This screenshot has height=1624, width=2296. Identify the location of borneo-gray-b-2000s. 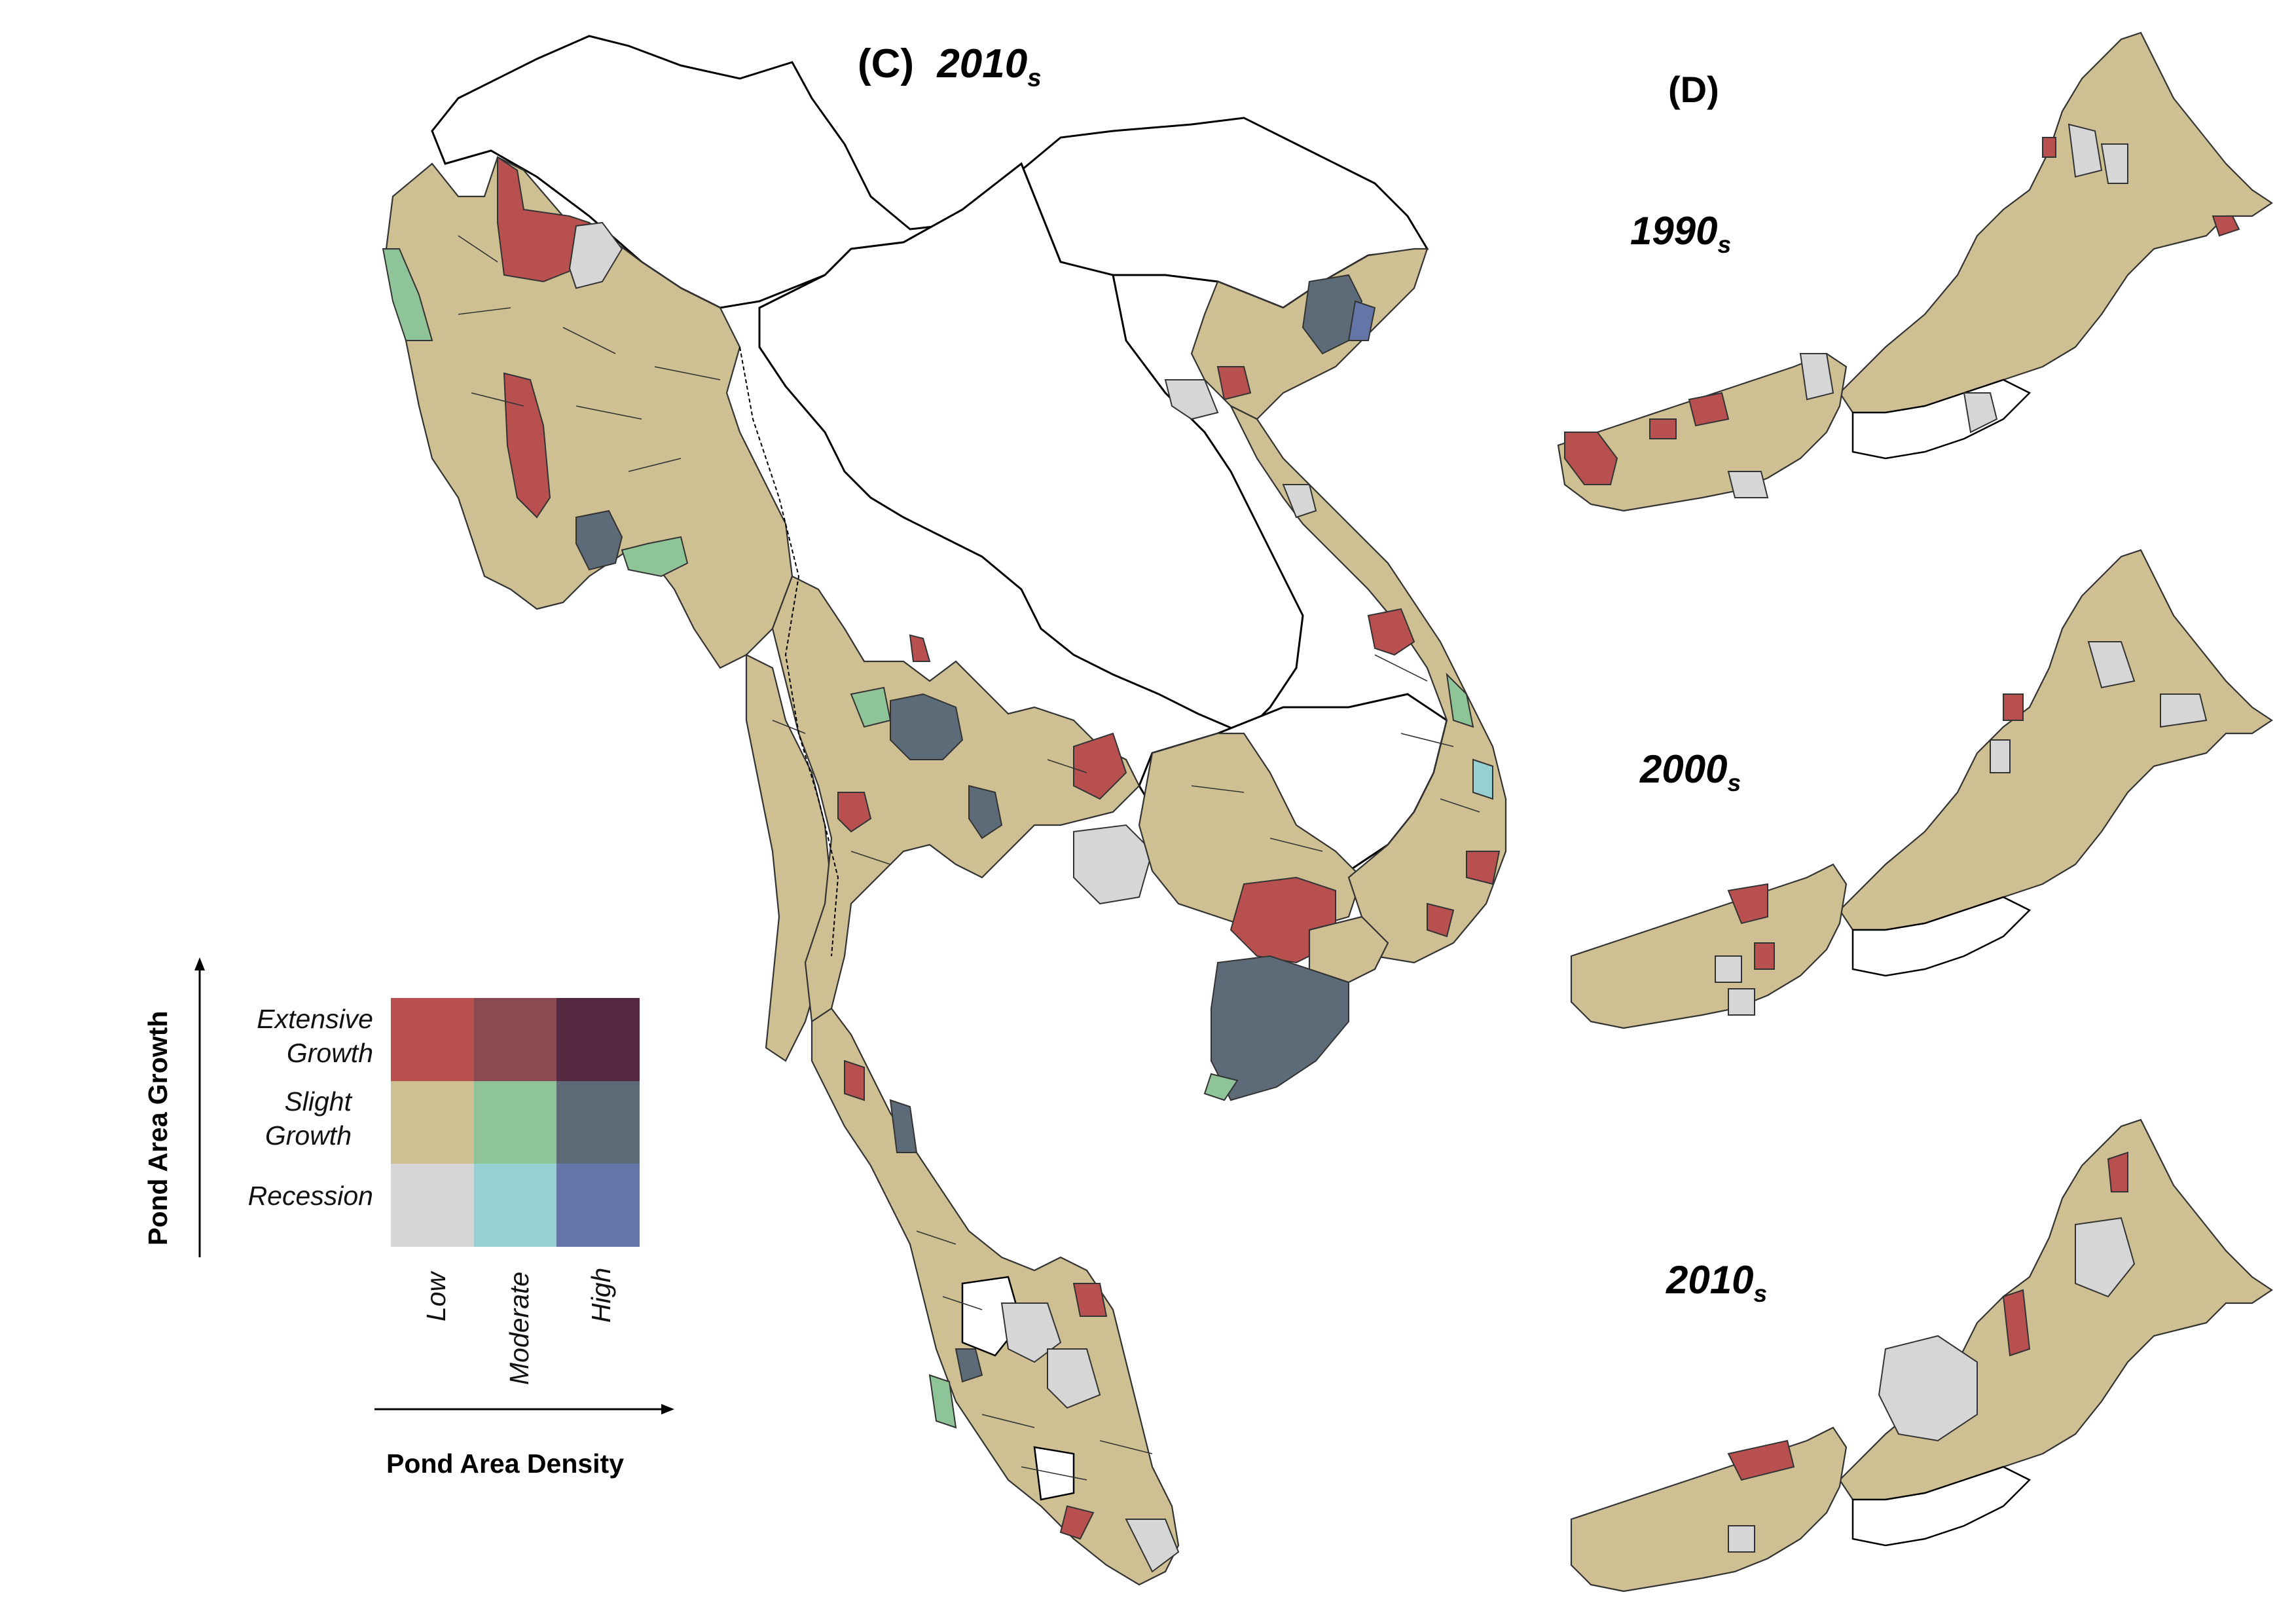
(2111, 665).